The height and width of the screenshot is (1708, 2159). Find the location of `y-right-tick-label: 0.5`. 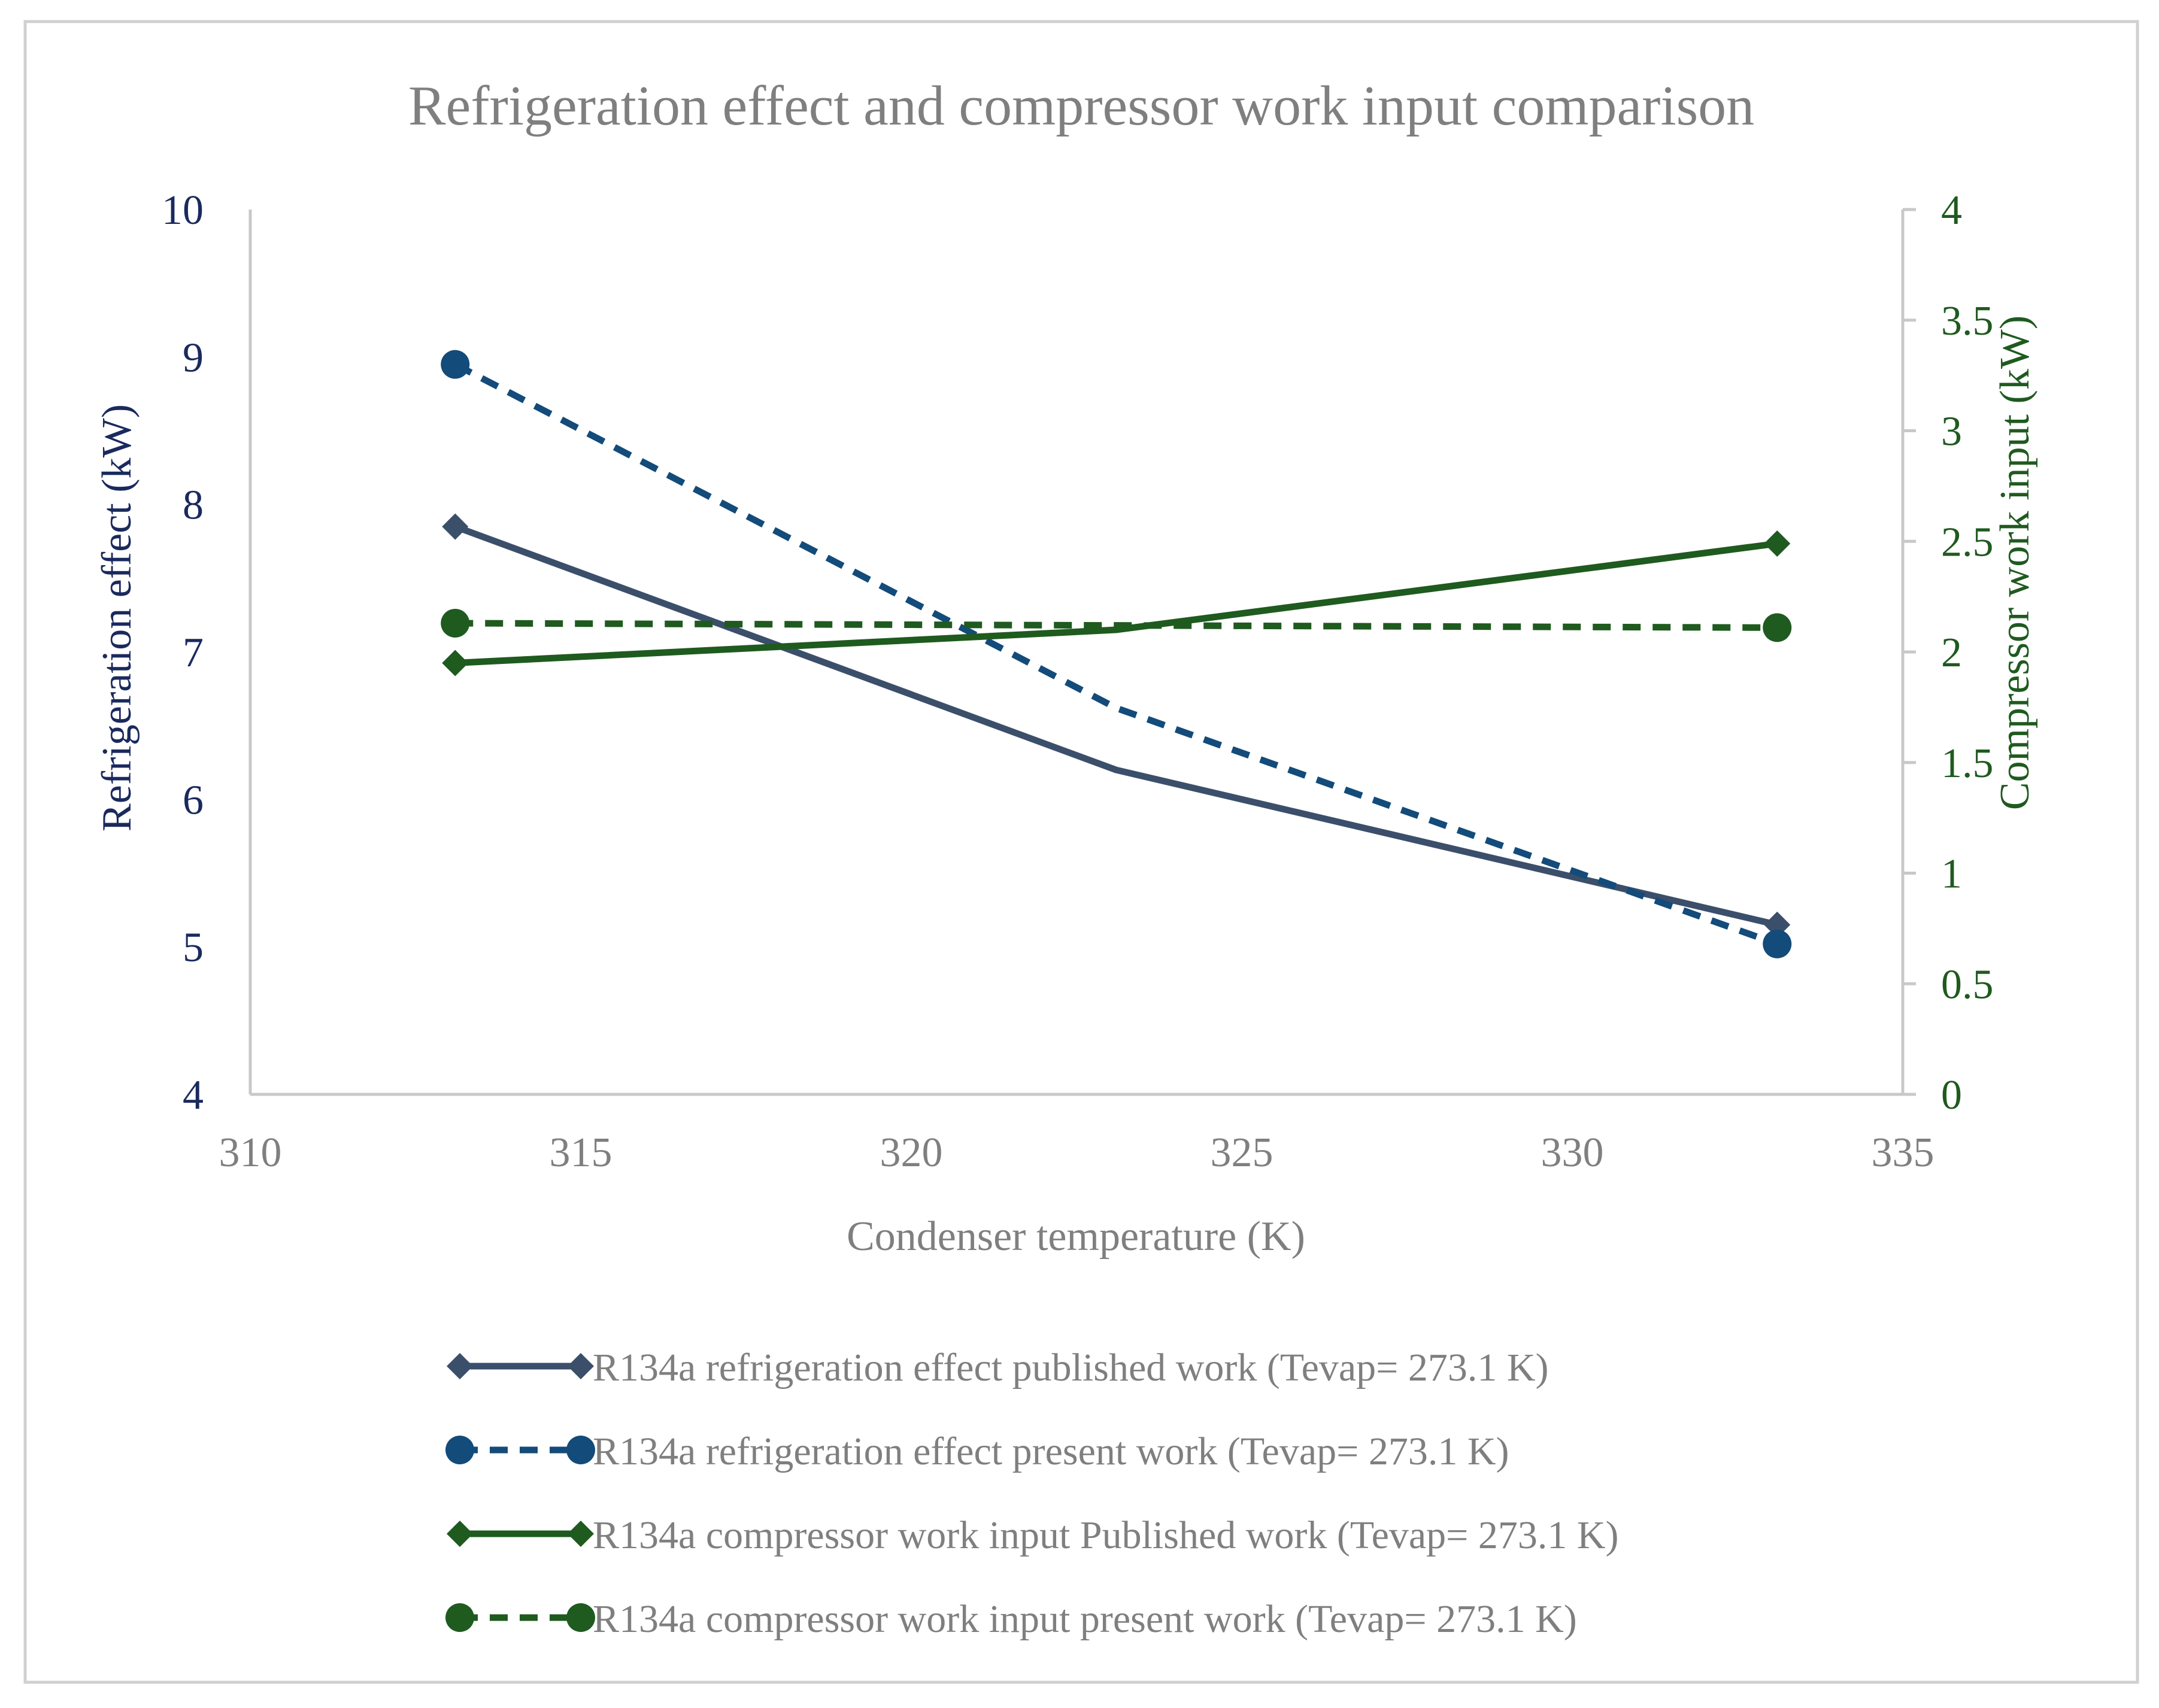

y-right-tick-label: 0.5 is located at coordinates (1967, 984).